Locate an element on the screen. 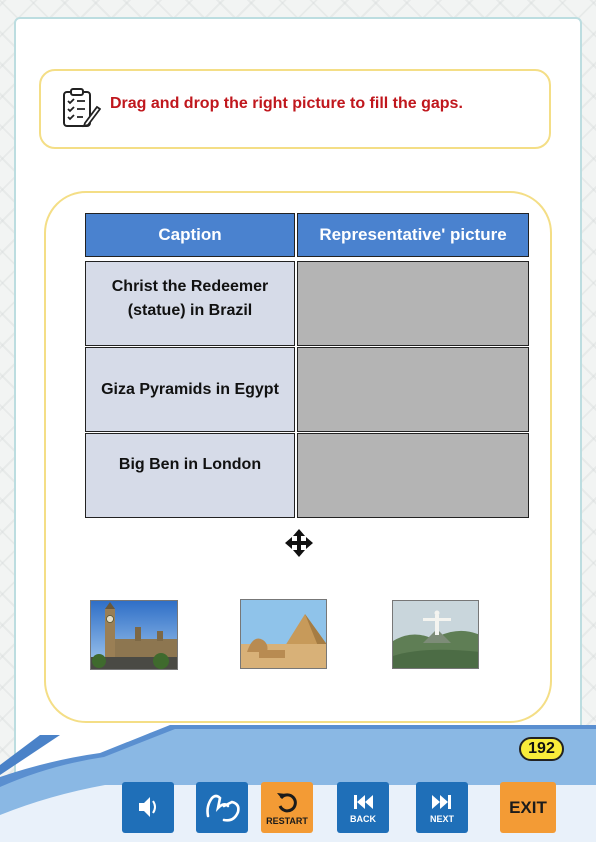  restart-icon is located at coordinates (287, 803).